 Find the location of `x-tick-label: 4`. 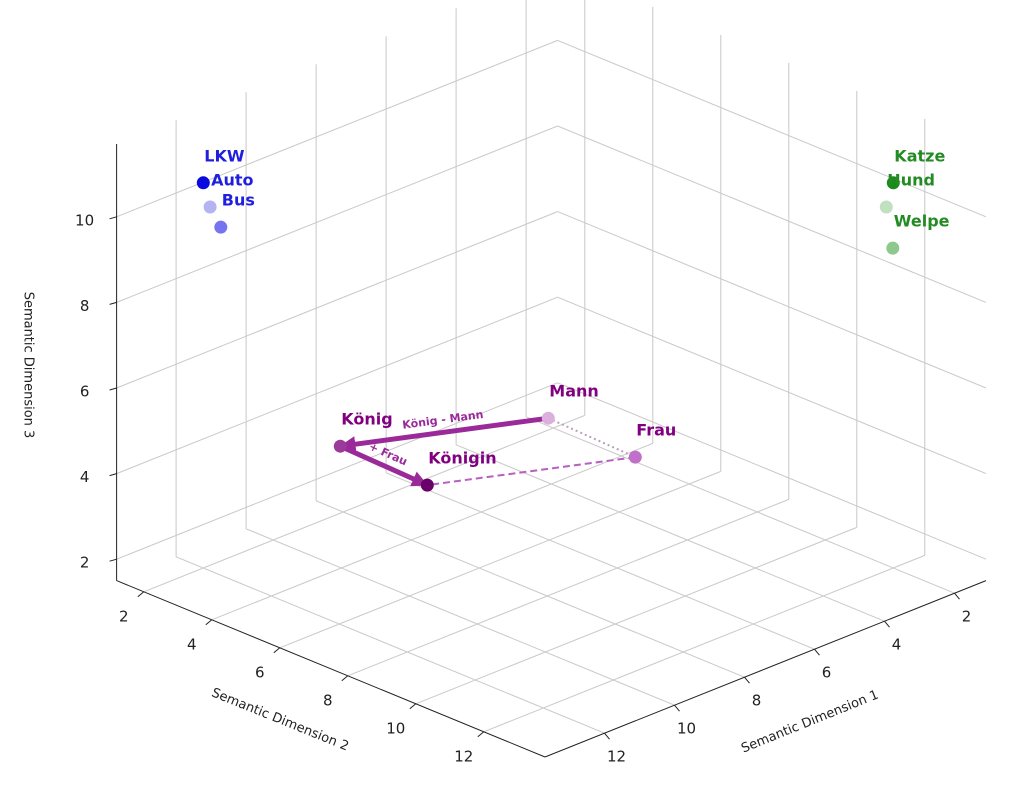

x-tick-label: 4 is located at coordinates (897, 645).